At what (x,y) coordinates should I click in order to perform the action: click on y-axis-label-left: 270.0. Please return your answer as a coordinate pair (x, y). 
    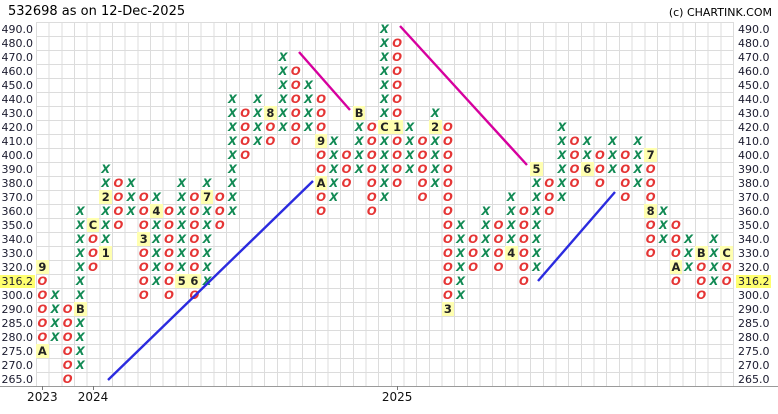
    Looking at the image, I should click on (17, 365).